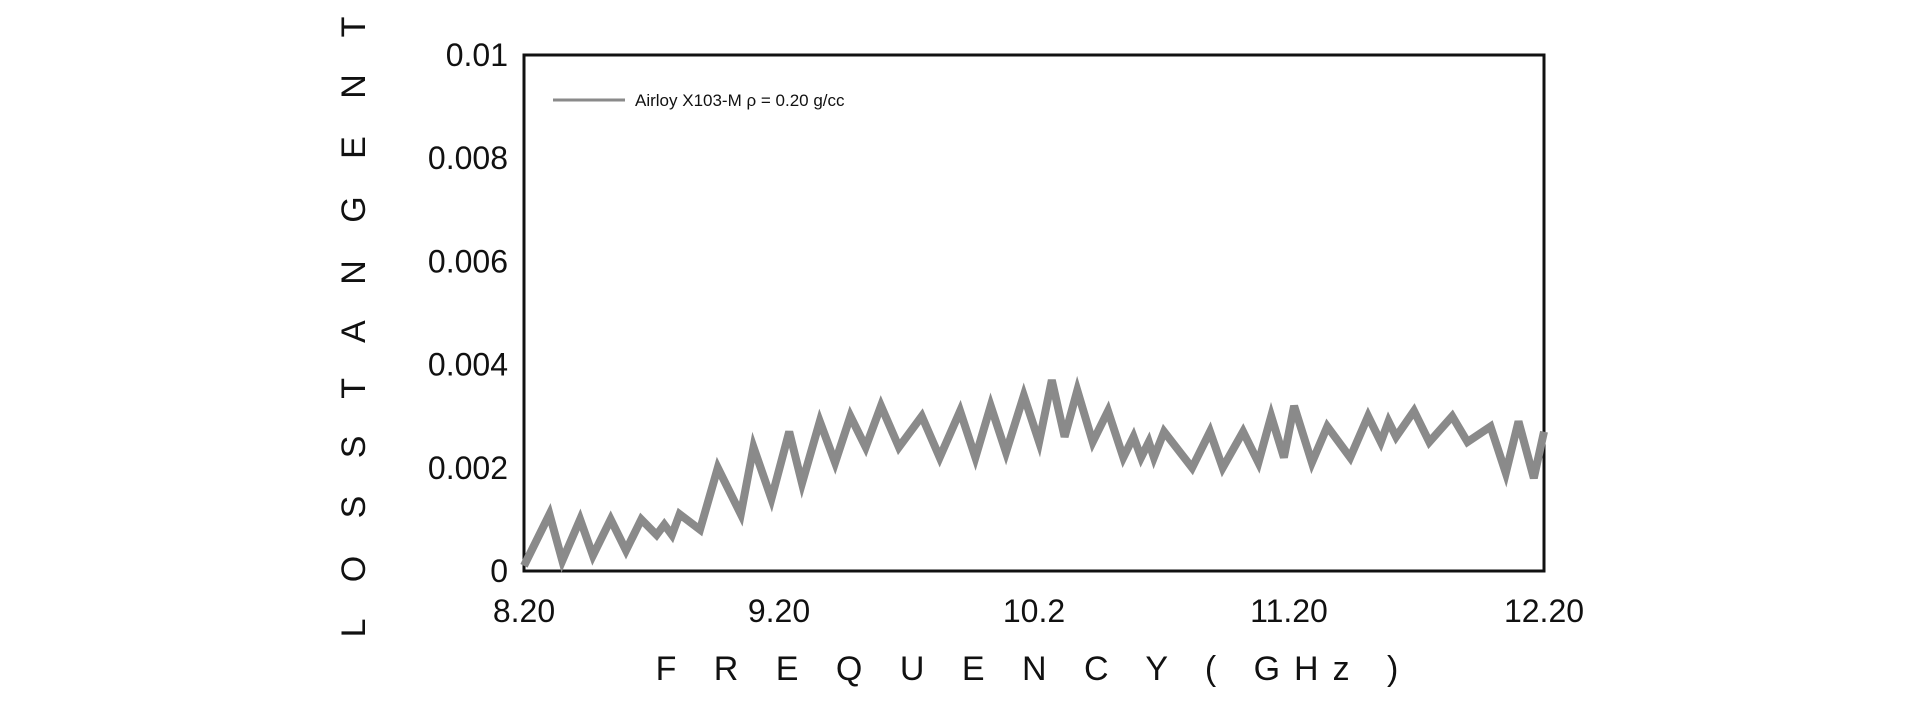  What do you see at coordinates (1034, 669) in the screenshot?
I see `x-axis-label: F R E Q U E N C Y ( GHz )` at bounding box center [1034, 669].